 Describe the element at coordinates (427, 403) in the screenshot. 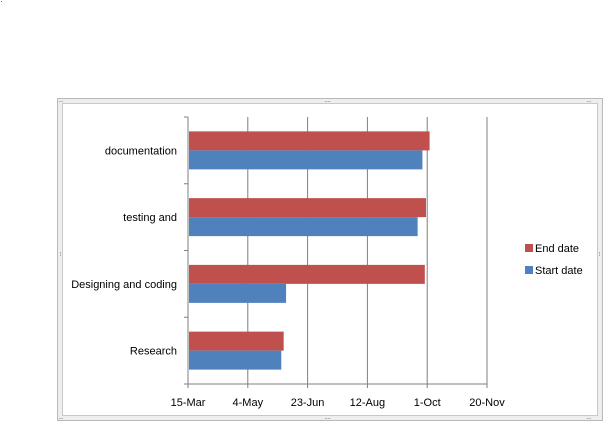

I see `x-tick-label: 1-Oct` at that location.